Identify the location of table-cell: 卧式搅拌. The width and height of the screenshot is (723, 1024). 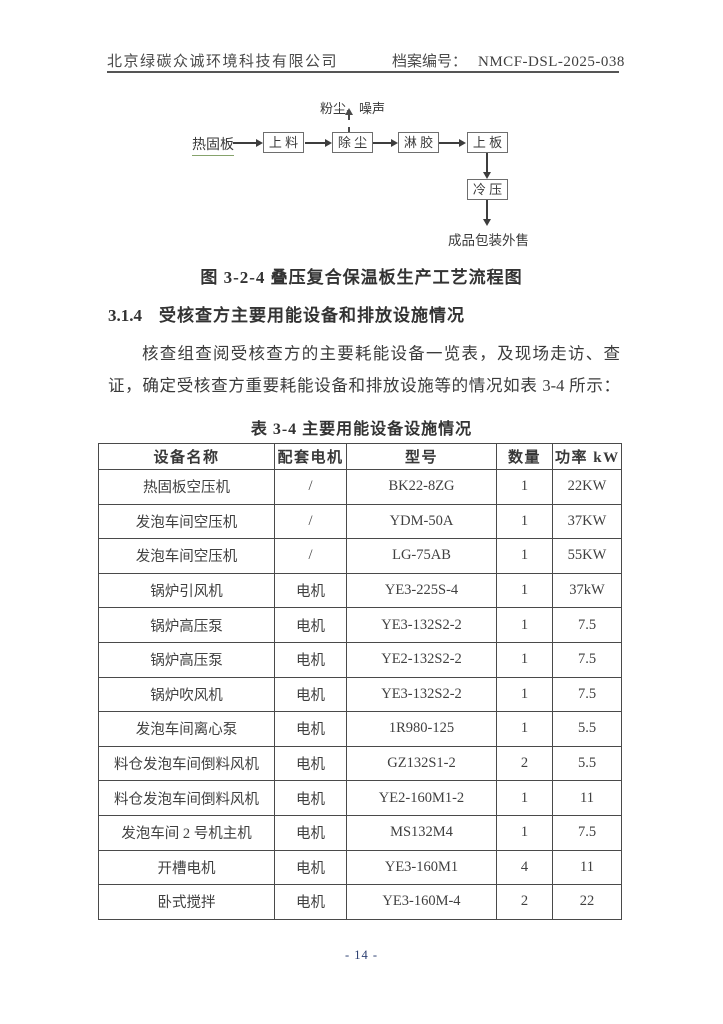
(186, 902).